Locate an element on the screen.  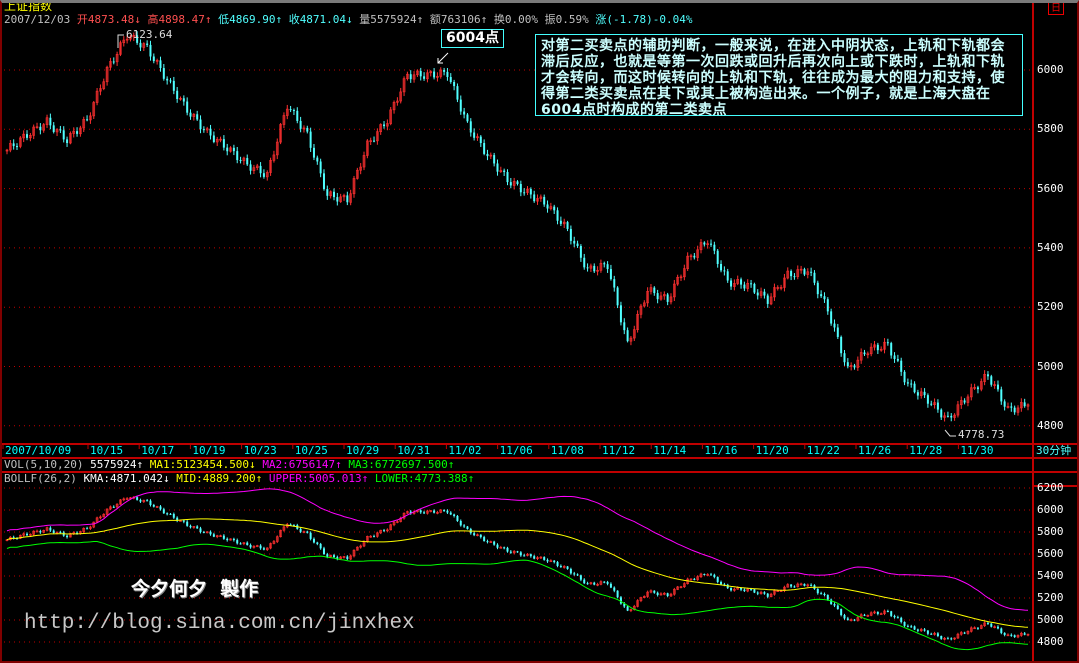
x-tick-label: 11/28 is located at coordinates (926, 450).